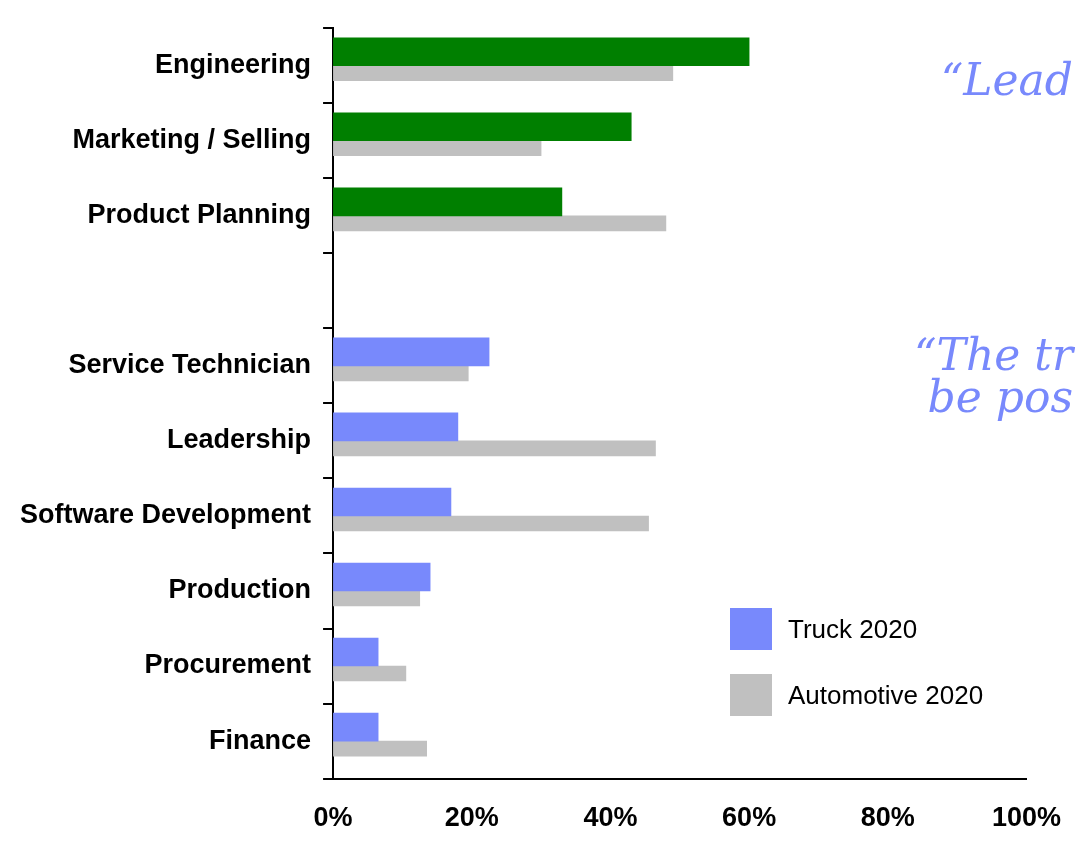 Image resolution: width=1075 pixels, height=849 pixels. I want to click on legend-label: Truck 2020, so click(853, 629).